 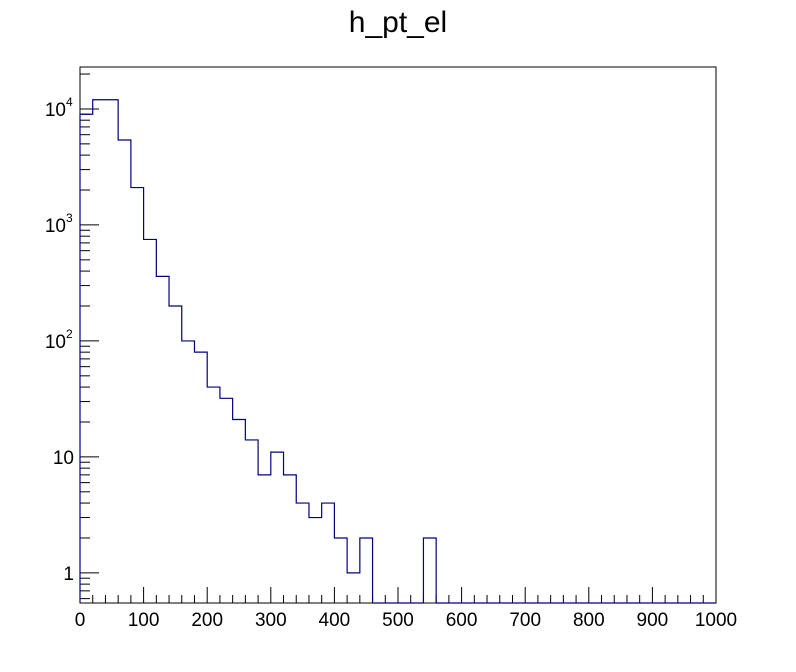 I want to click on x-tick-label: 0, so click(x=80, y=620).